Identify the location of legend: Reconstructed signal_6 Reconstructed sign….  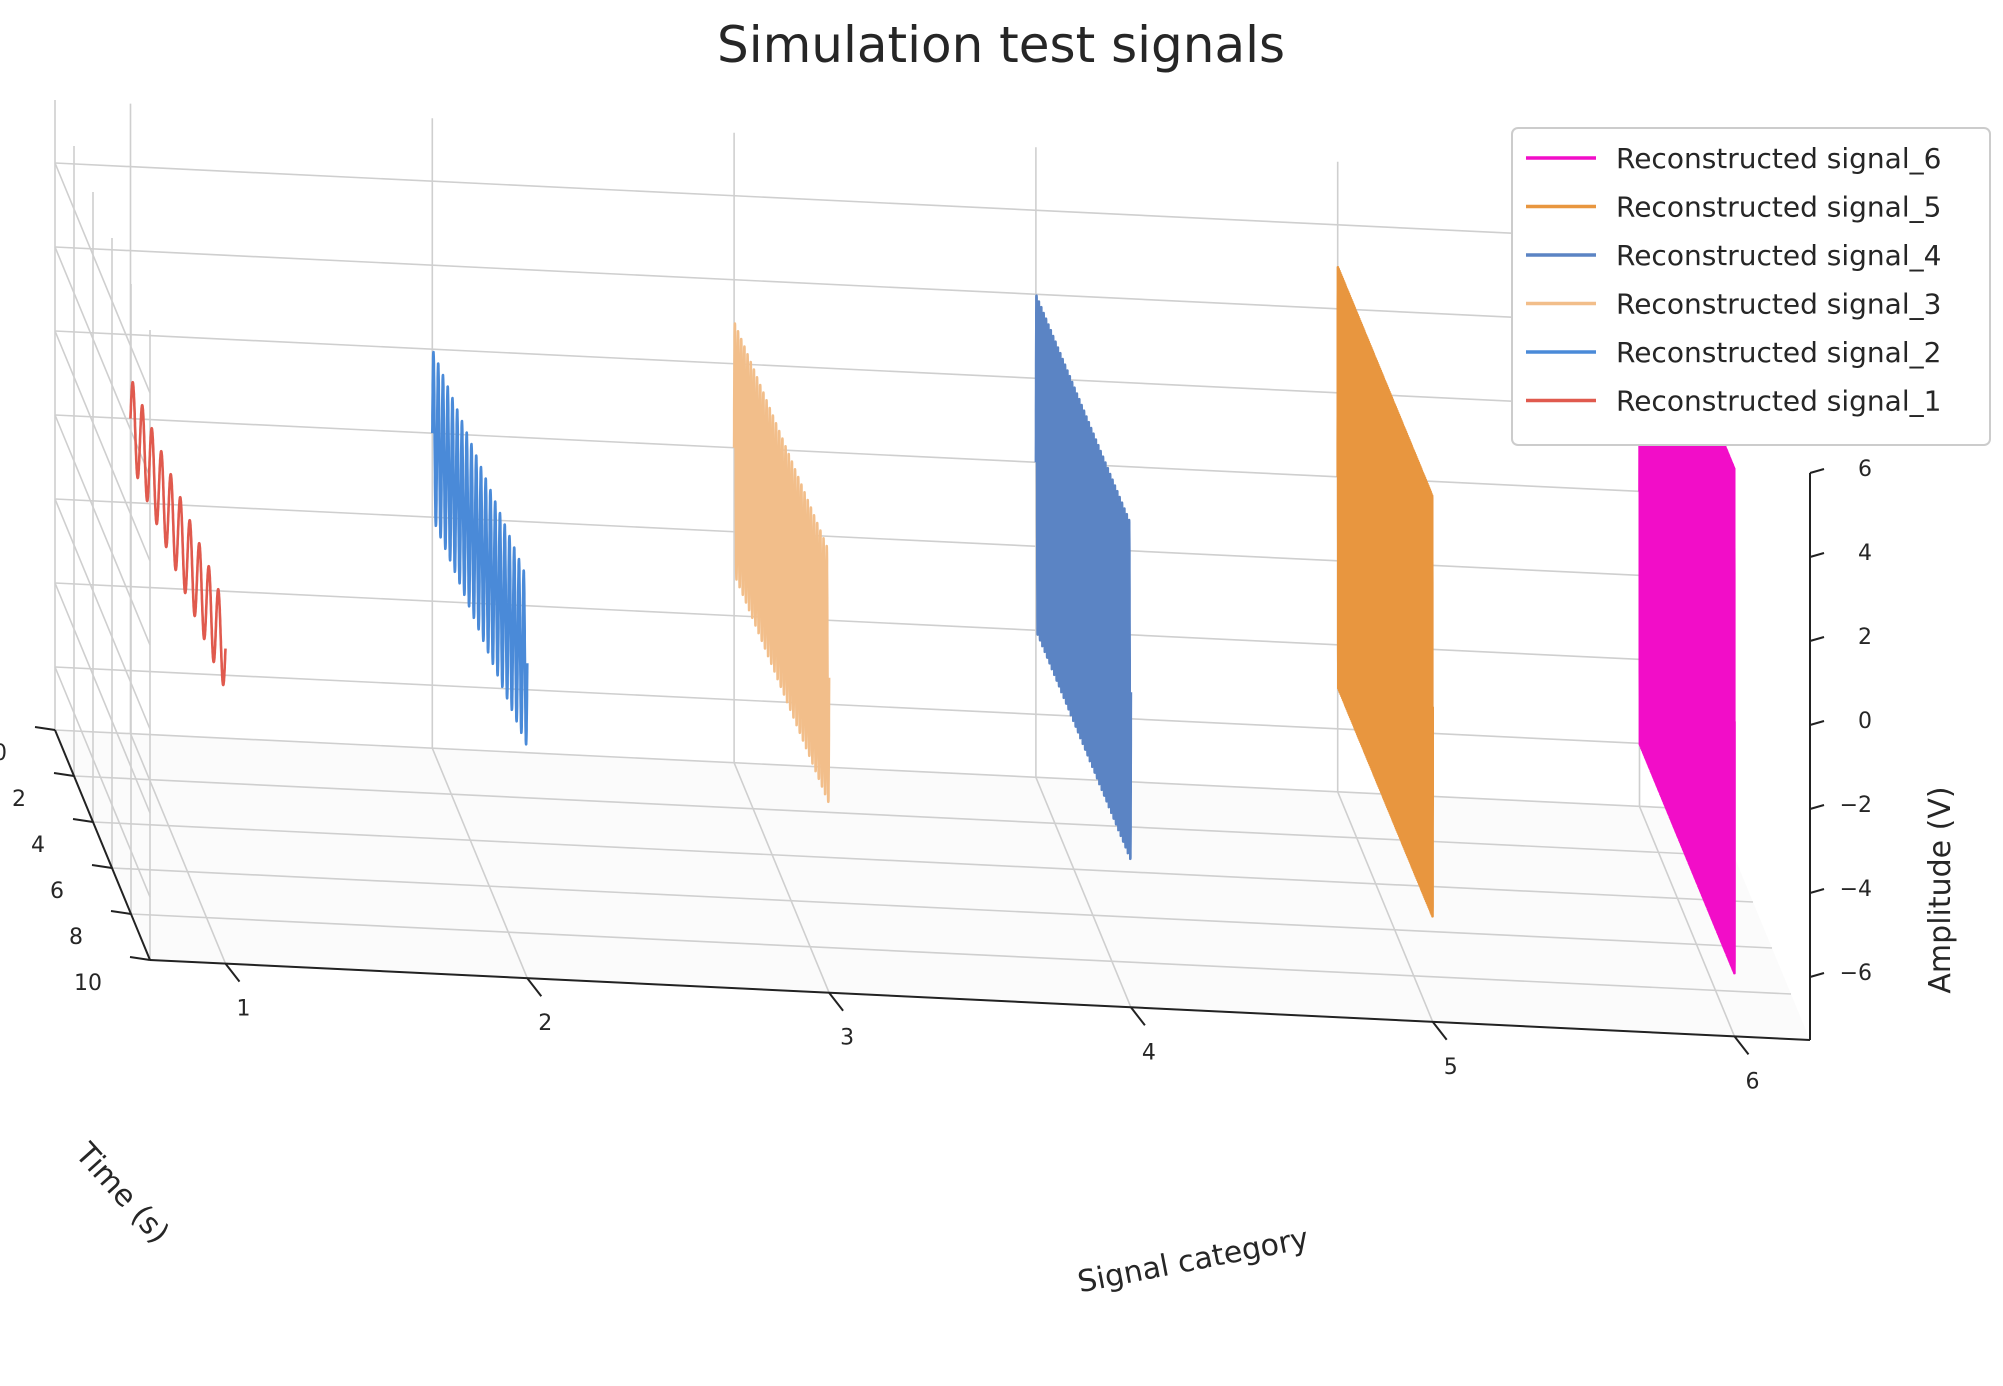
(1751, 286).